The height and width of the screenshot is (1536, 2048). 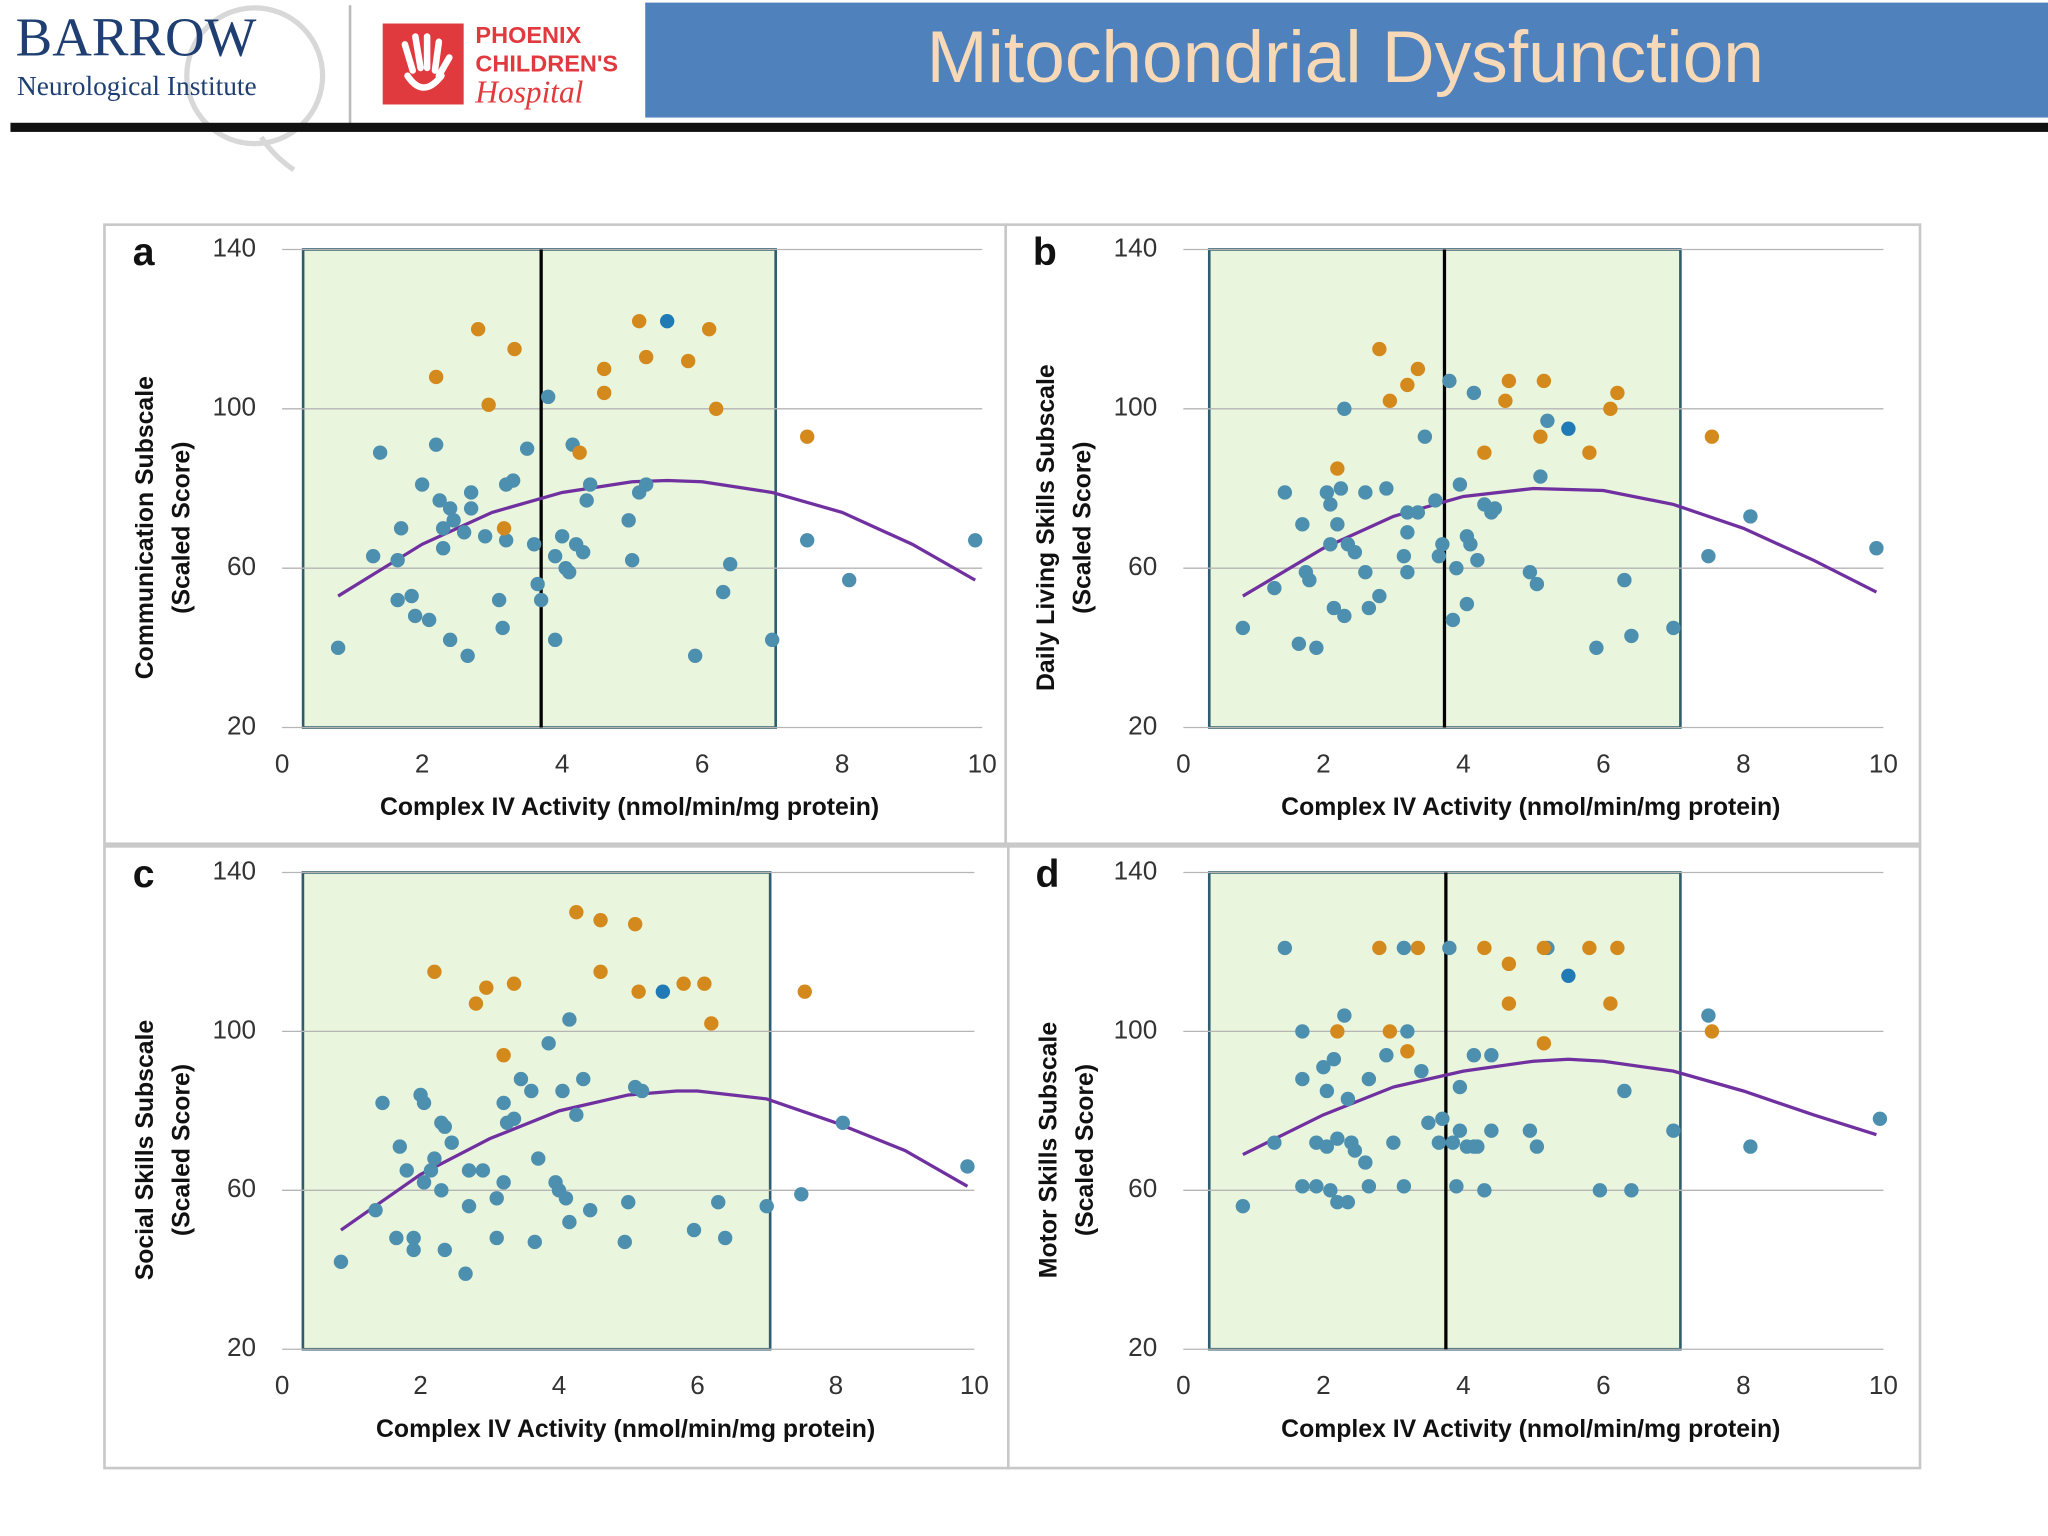 I want to click on y-axis-label: Motor Skills Subscale, so click(x=1049, y=1150).